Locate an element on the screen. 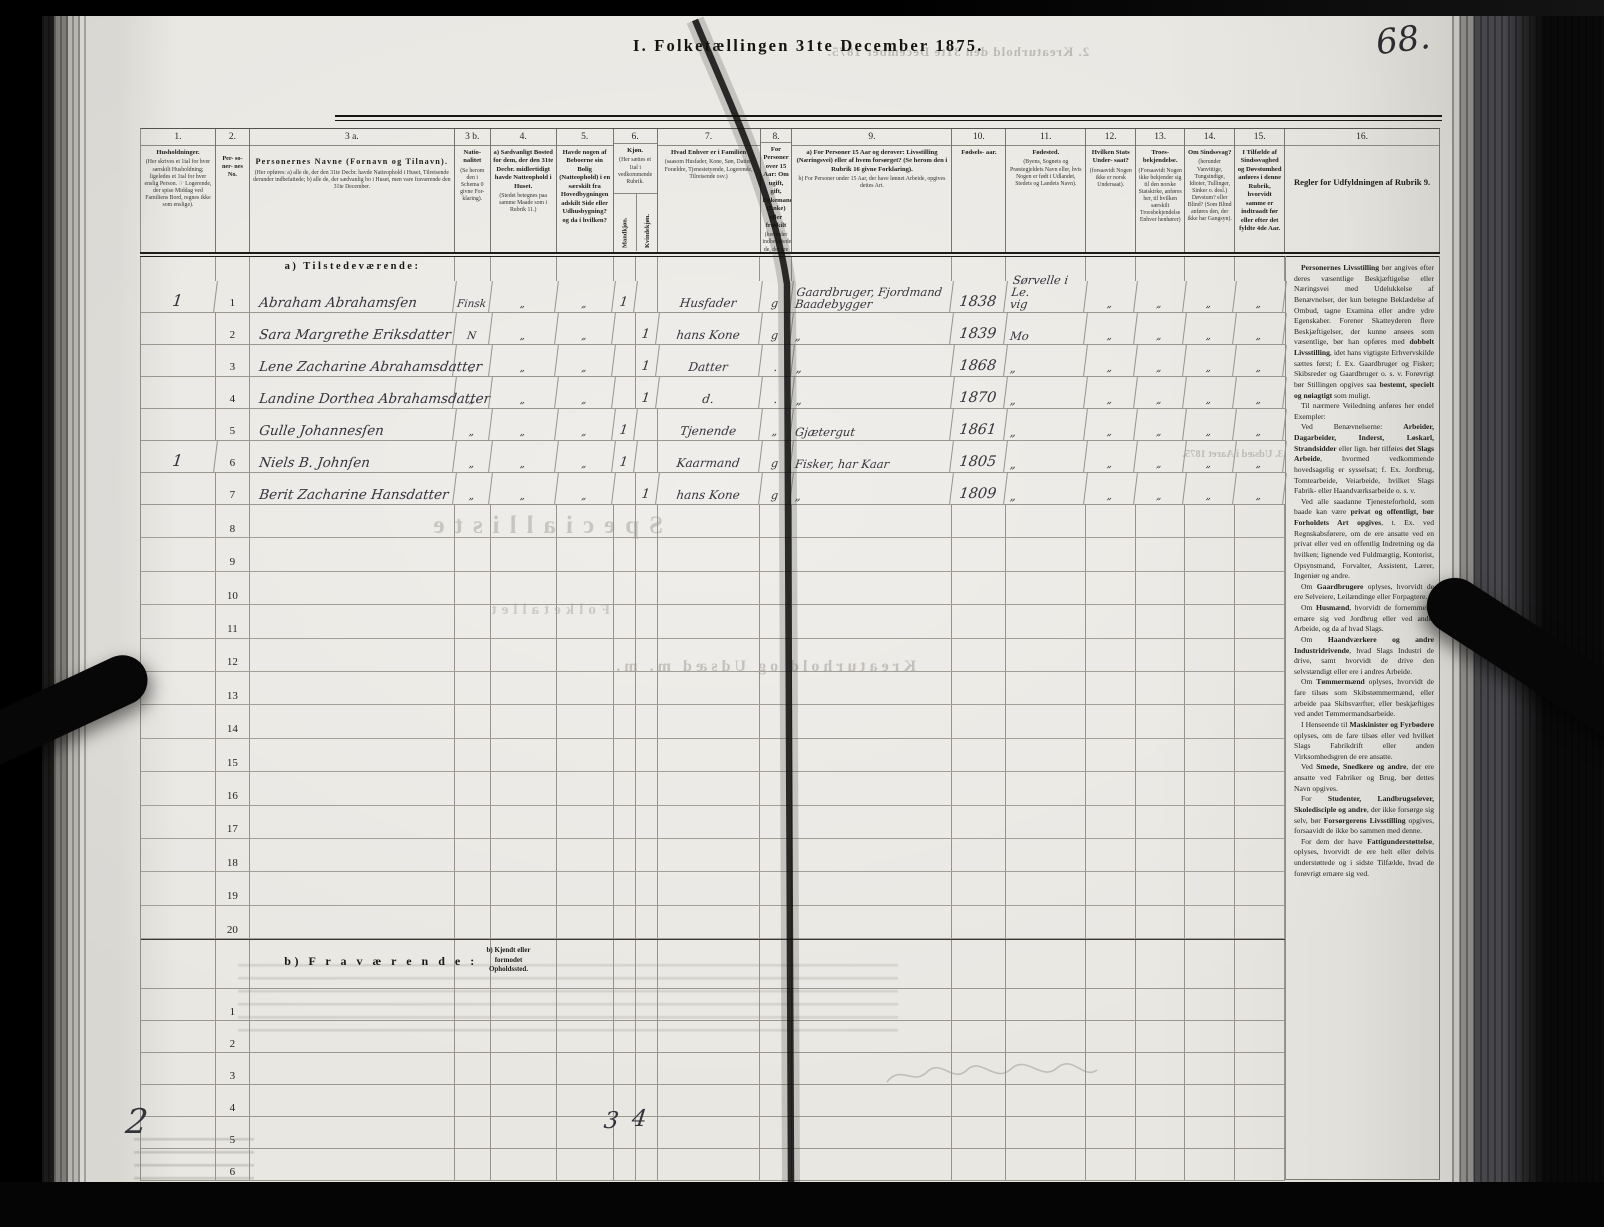  cell-fam: d. is located at coordinates (709, 392).